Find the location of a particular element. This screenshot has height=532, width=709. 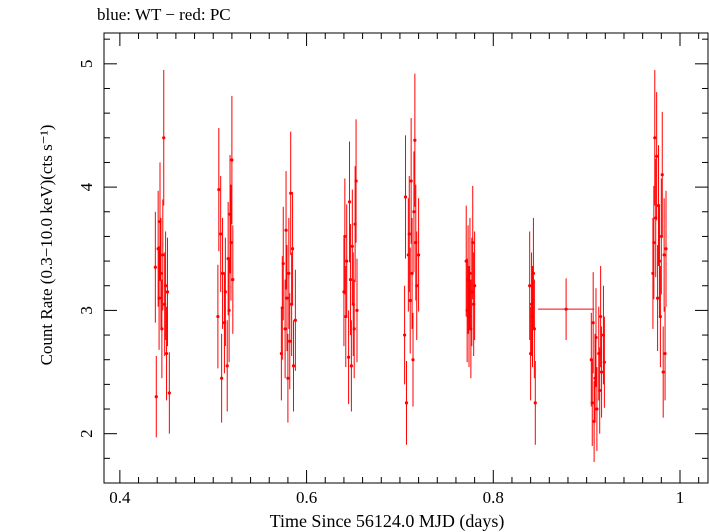

y-tick-label: 4 is located at coordinates (86, 186).